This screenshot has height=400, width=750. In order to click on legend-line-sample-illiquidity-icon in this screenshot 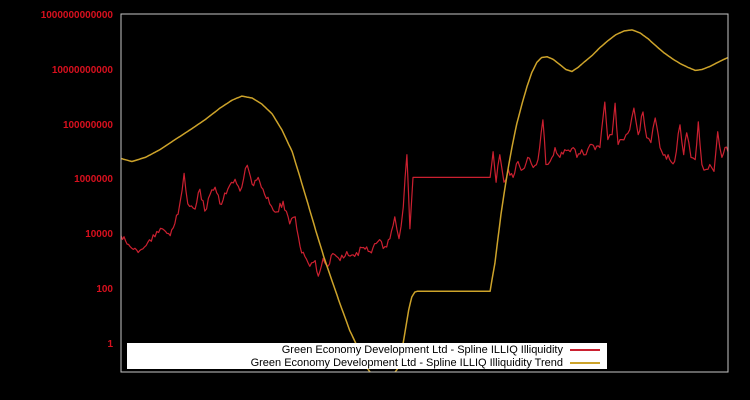, I will do `click(585, 349)`.